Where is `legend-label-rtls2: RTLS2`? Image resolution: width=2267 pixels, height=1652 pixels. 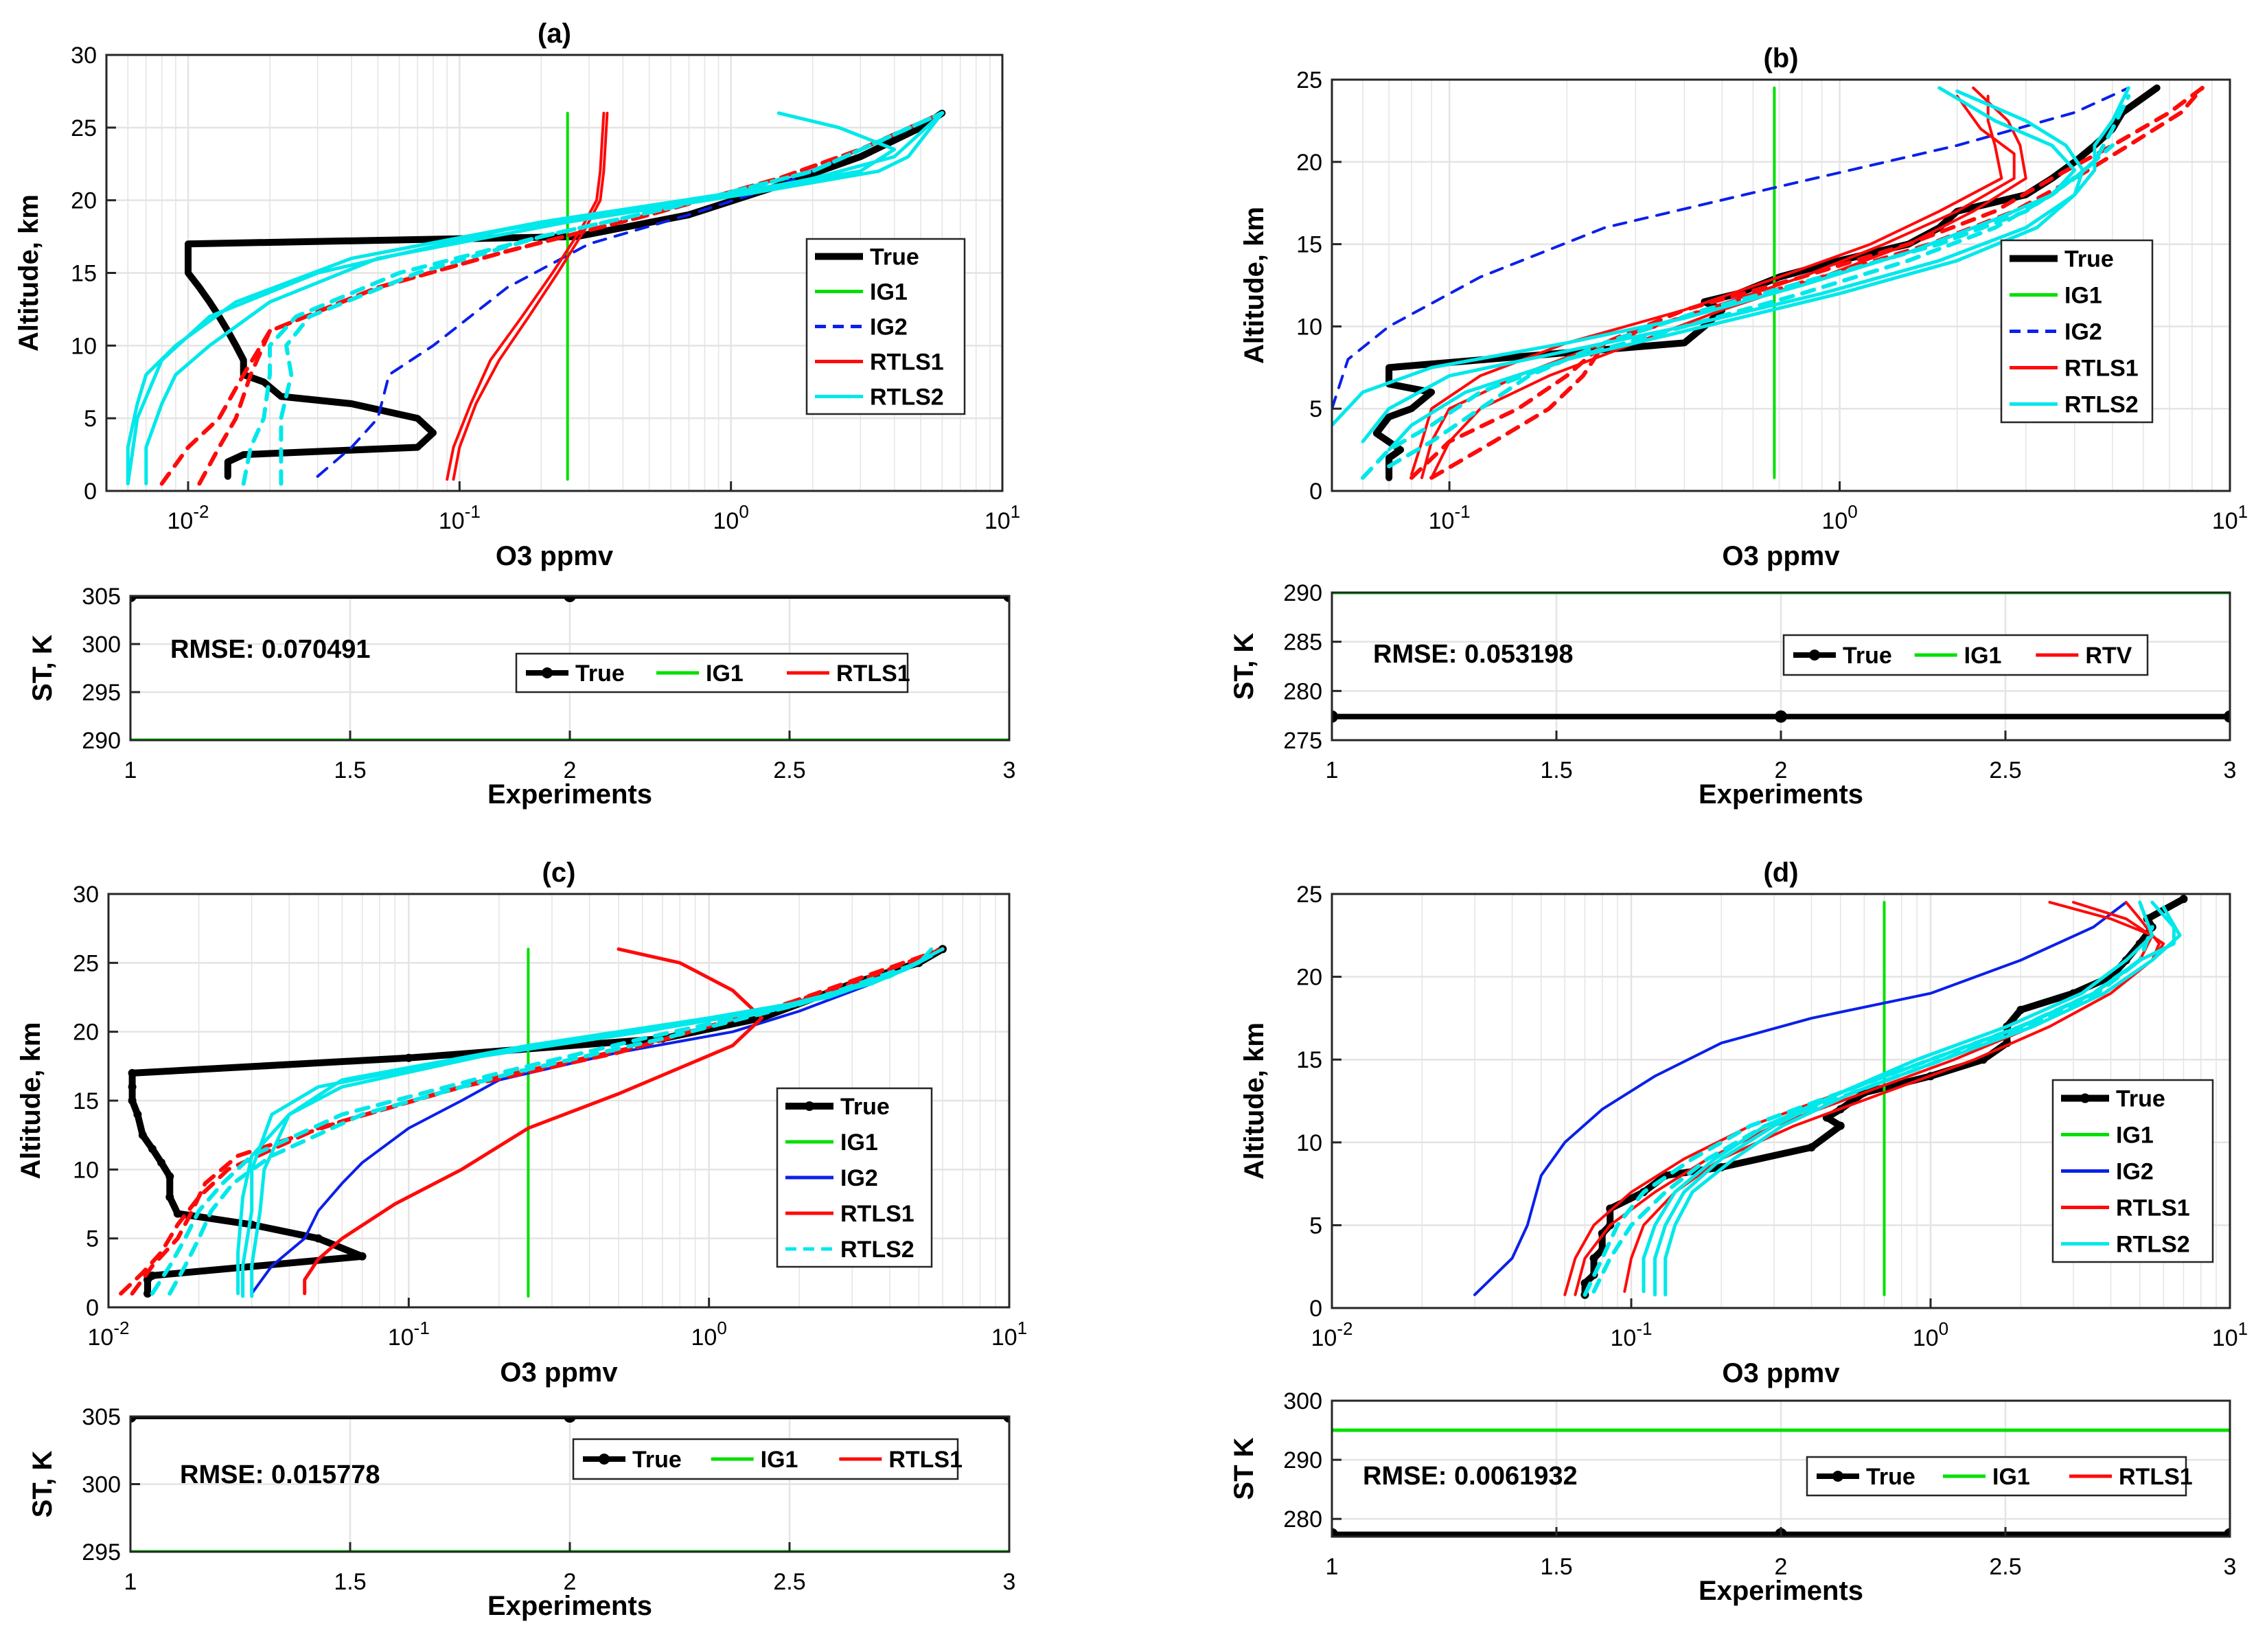
legend-label-rtls2: RTLS2 is located at coordinates (907, 398).